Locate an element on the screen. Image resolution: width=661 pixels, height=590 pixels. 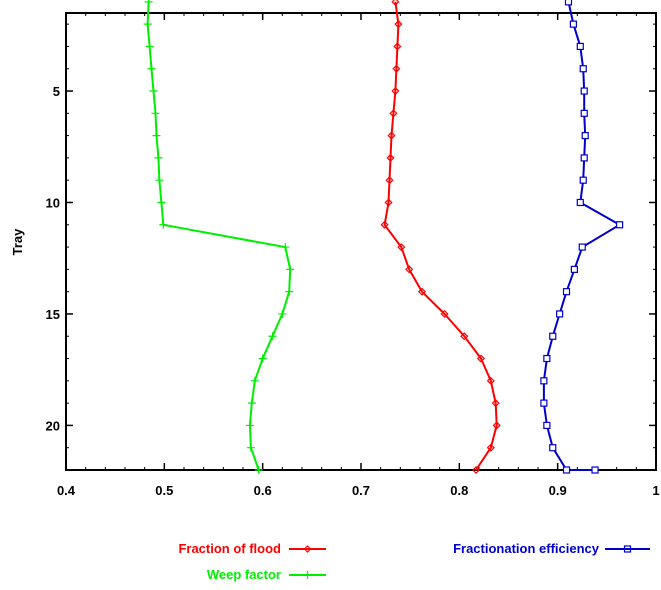
y-tick-label: 15 is located at coordinates (53, 314).